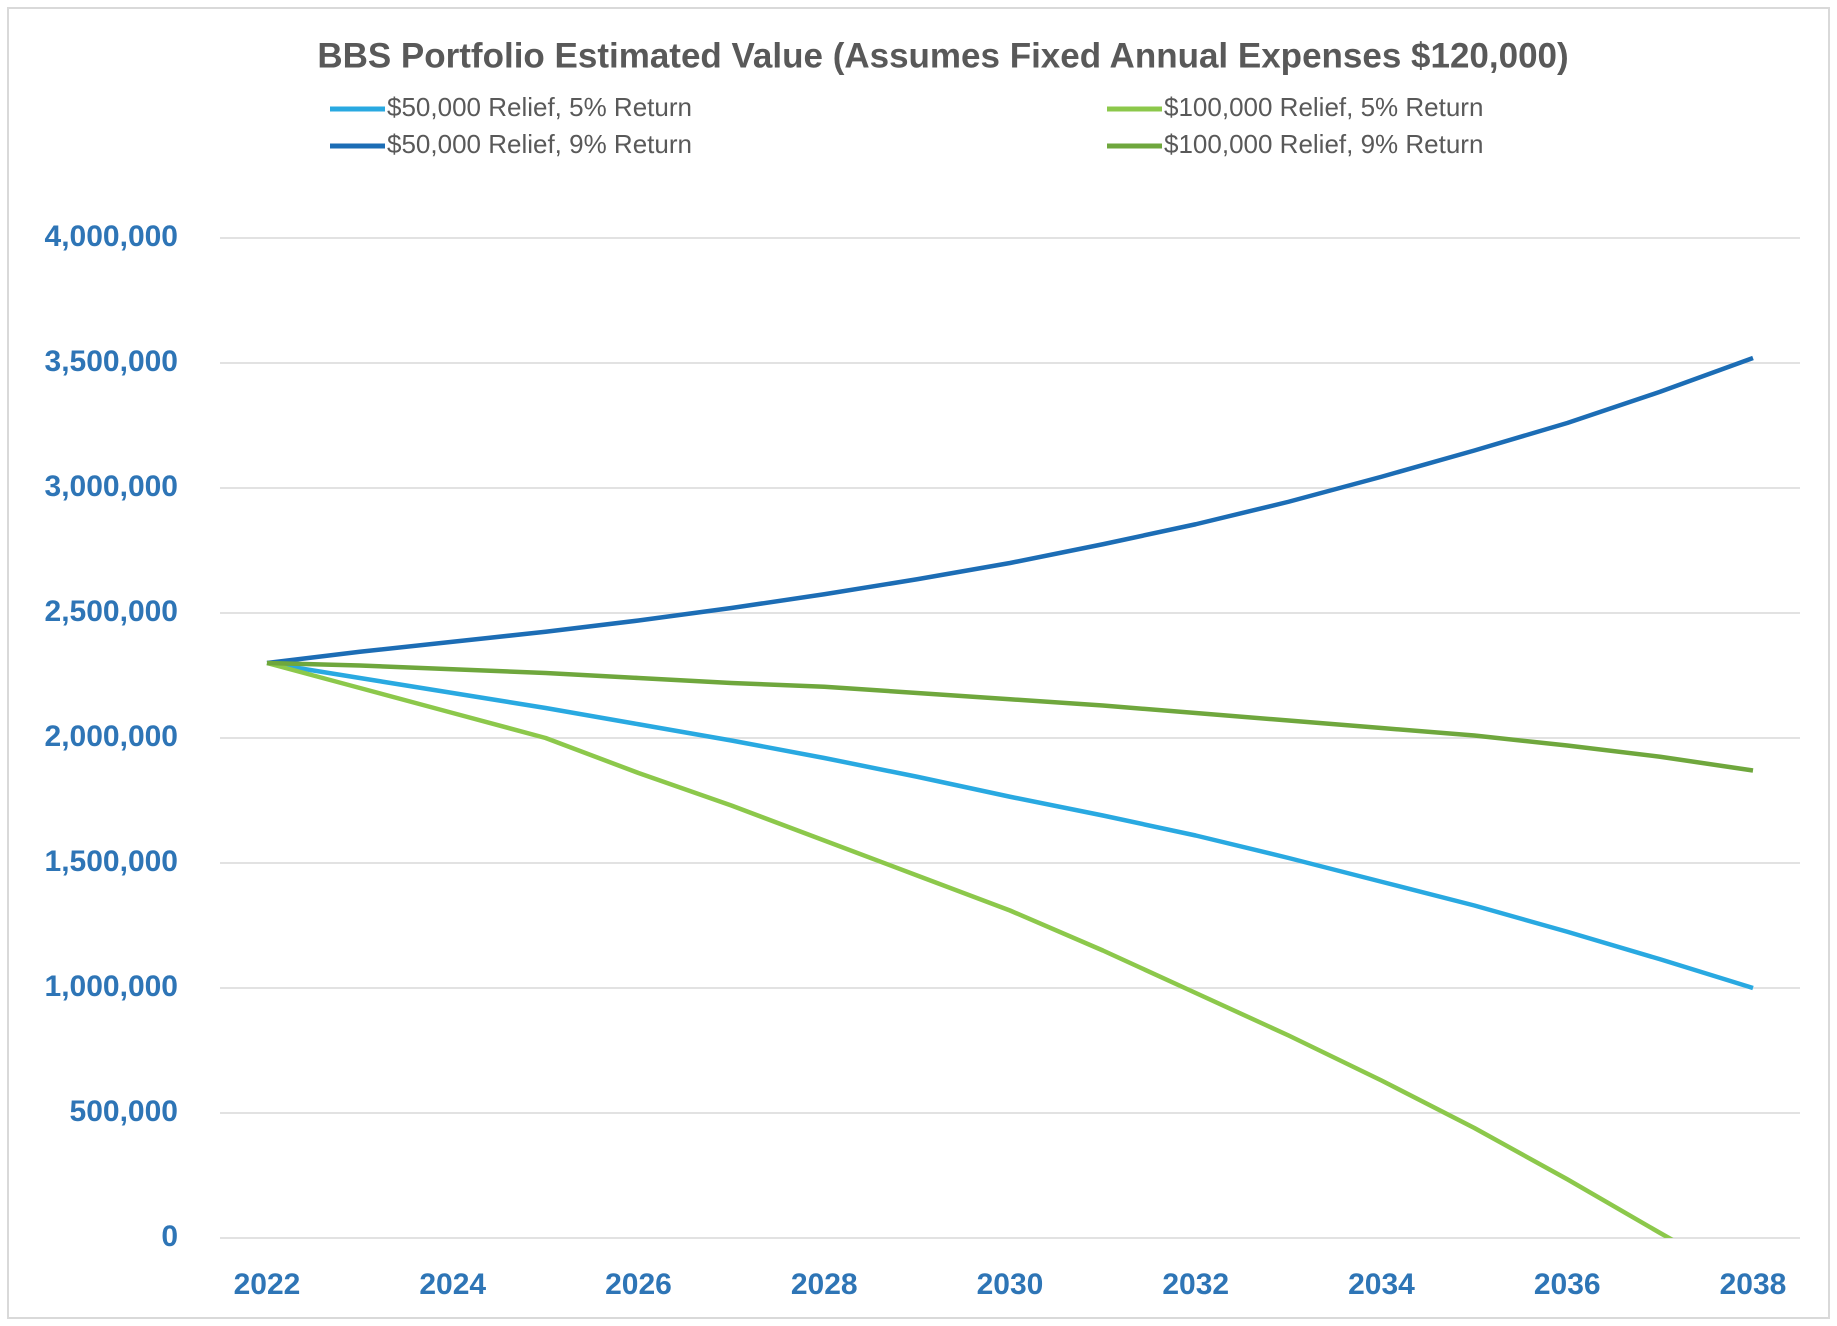 The height and width of the screenshot is (1326, 1837). Describe the element at coordinates (1323, 144) in the screenshot. I see `legend-label: $100,000 Relief, 9% Return` at that location.